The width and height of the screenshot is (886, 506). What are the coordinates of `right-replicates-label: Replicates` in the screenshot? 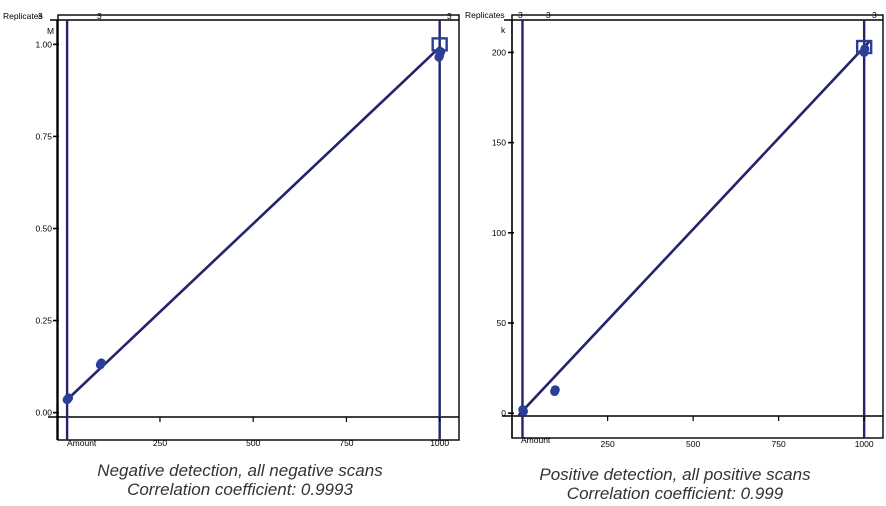 It's located at (485, 15).